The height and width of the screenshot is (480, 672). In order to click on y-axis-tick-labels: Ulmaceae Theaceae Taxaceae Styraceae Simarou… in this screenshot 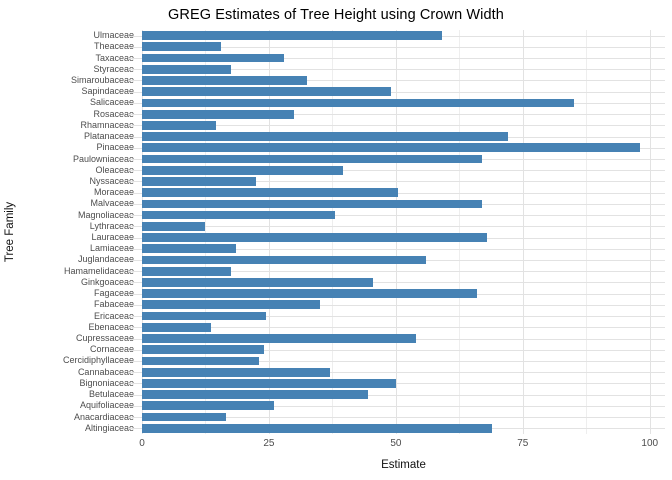, I will do `click(77, 232)`.